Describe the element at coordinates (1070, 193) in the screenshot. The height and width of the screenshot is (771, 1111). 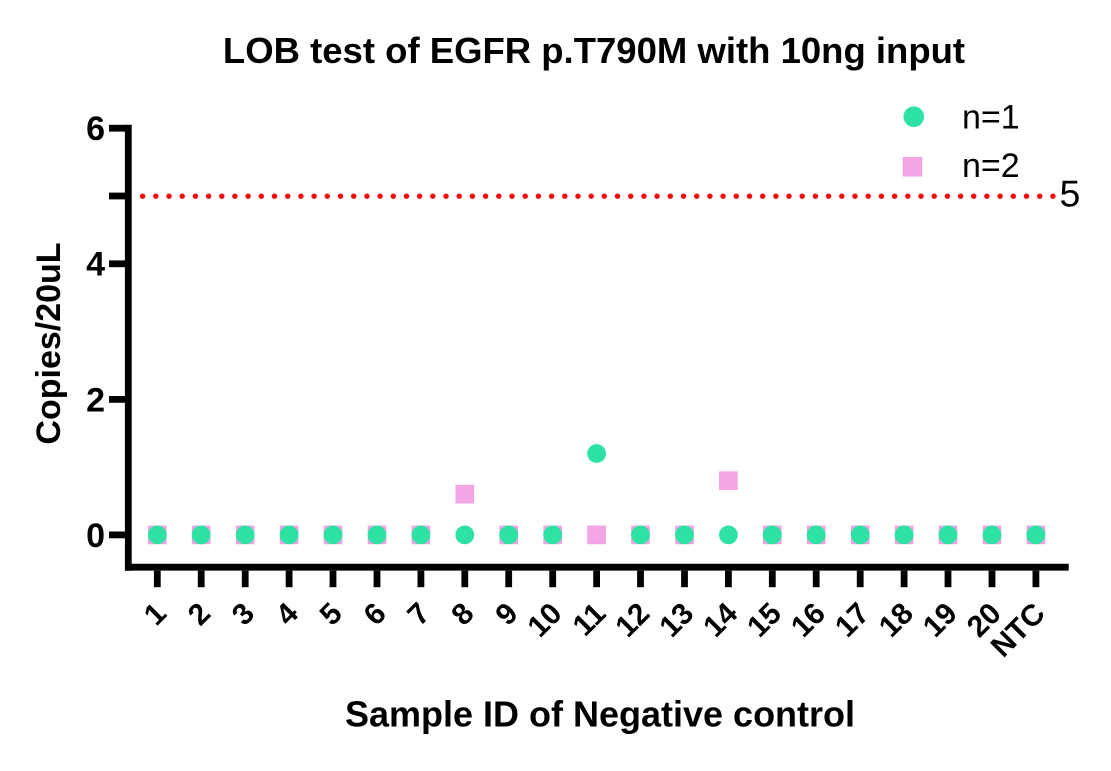
I see `svg-text: 5` at that location.